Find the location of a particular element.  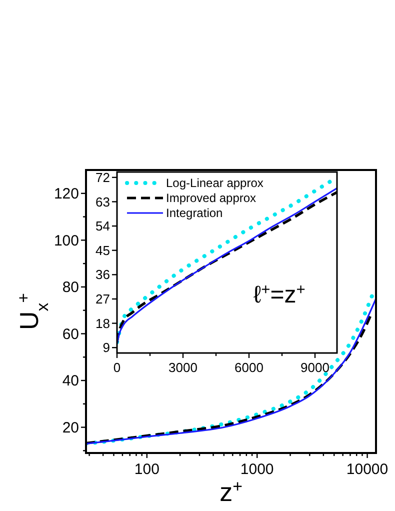

x-tick-label: 3000 is located at coordinates (183, 367).